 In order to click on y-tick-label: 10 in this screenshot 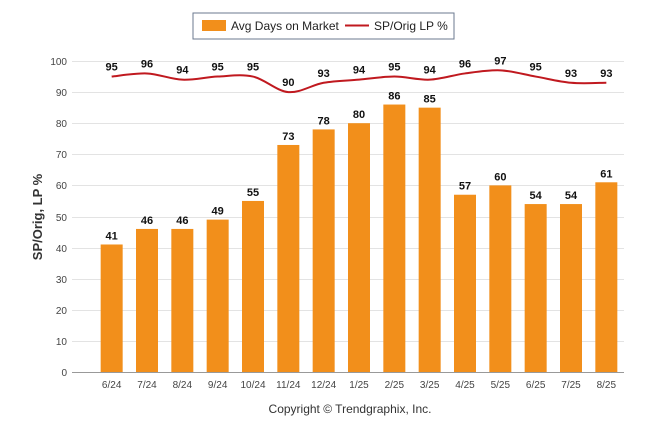, I will do `click(62, 342)`.